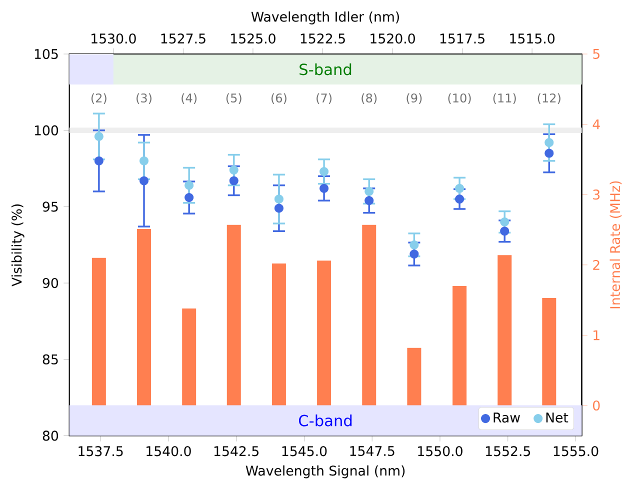  I want to click on y2-tick-label: 0, so click(596, 405).